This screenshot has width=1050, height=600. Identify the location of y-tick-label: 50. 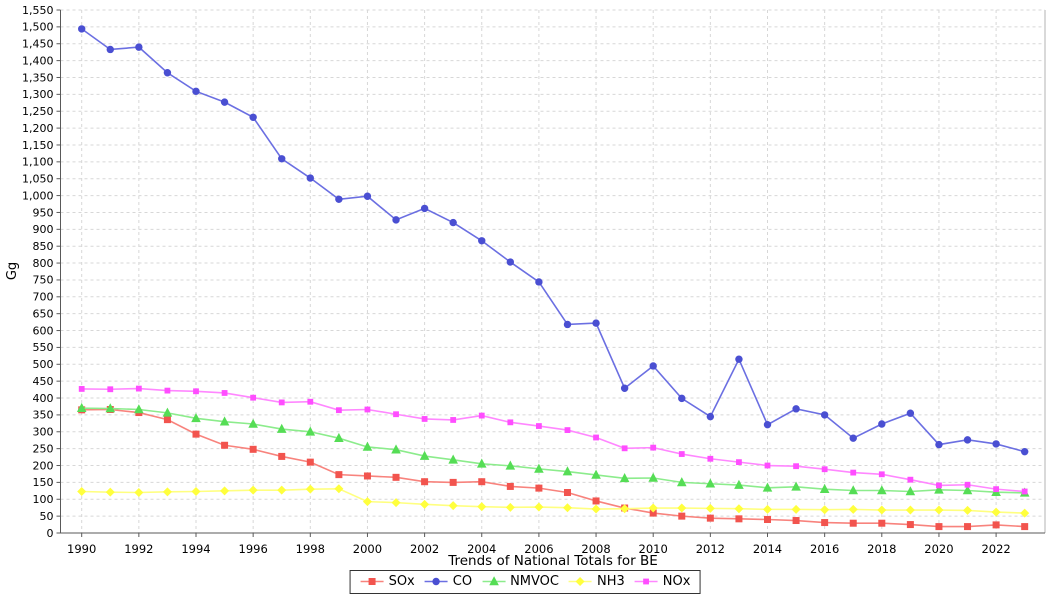
(47, 516).